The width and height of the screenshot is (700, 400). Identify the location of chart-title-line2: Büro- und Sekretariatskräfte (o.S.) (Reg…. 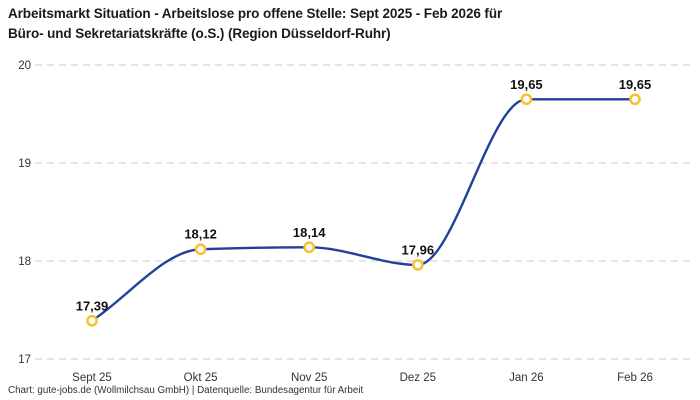
(199, 33).